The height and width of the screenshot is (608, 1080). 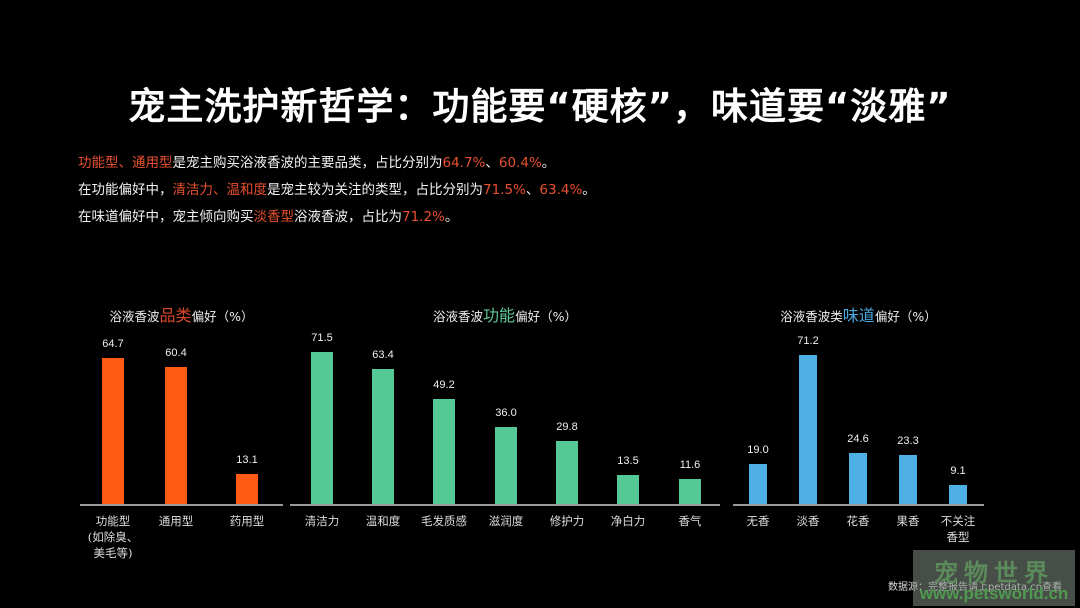 What do you see at coordinates (858, 521) in the screenshot?
I see `x-tick-label: 花香` at bounding box center [858, 521].